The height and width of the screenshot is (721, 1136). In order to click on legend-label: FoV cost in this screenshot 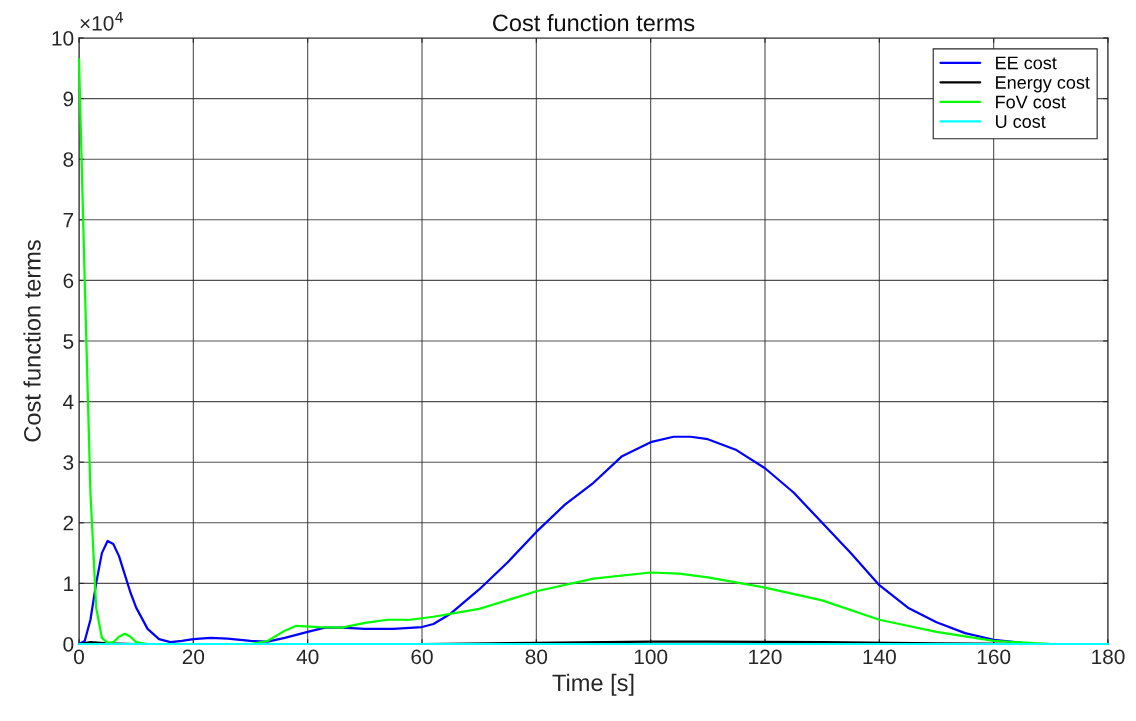, I will do `click(1031, 102)`.